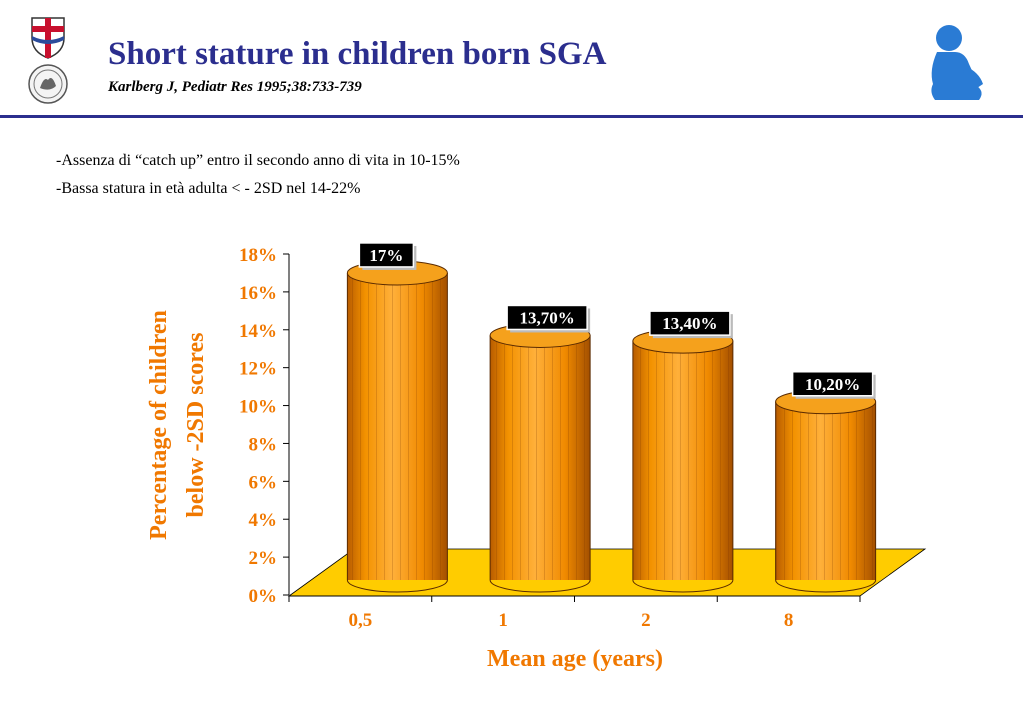 The image size is (1023, 708). I want to click on y-tick-label: 10%, so click(258, 407).